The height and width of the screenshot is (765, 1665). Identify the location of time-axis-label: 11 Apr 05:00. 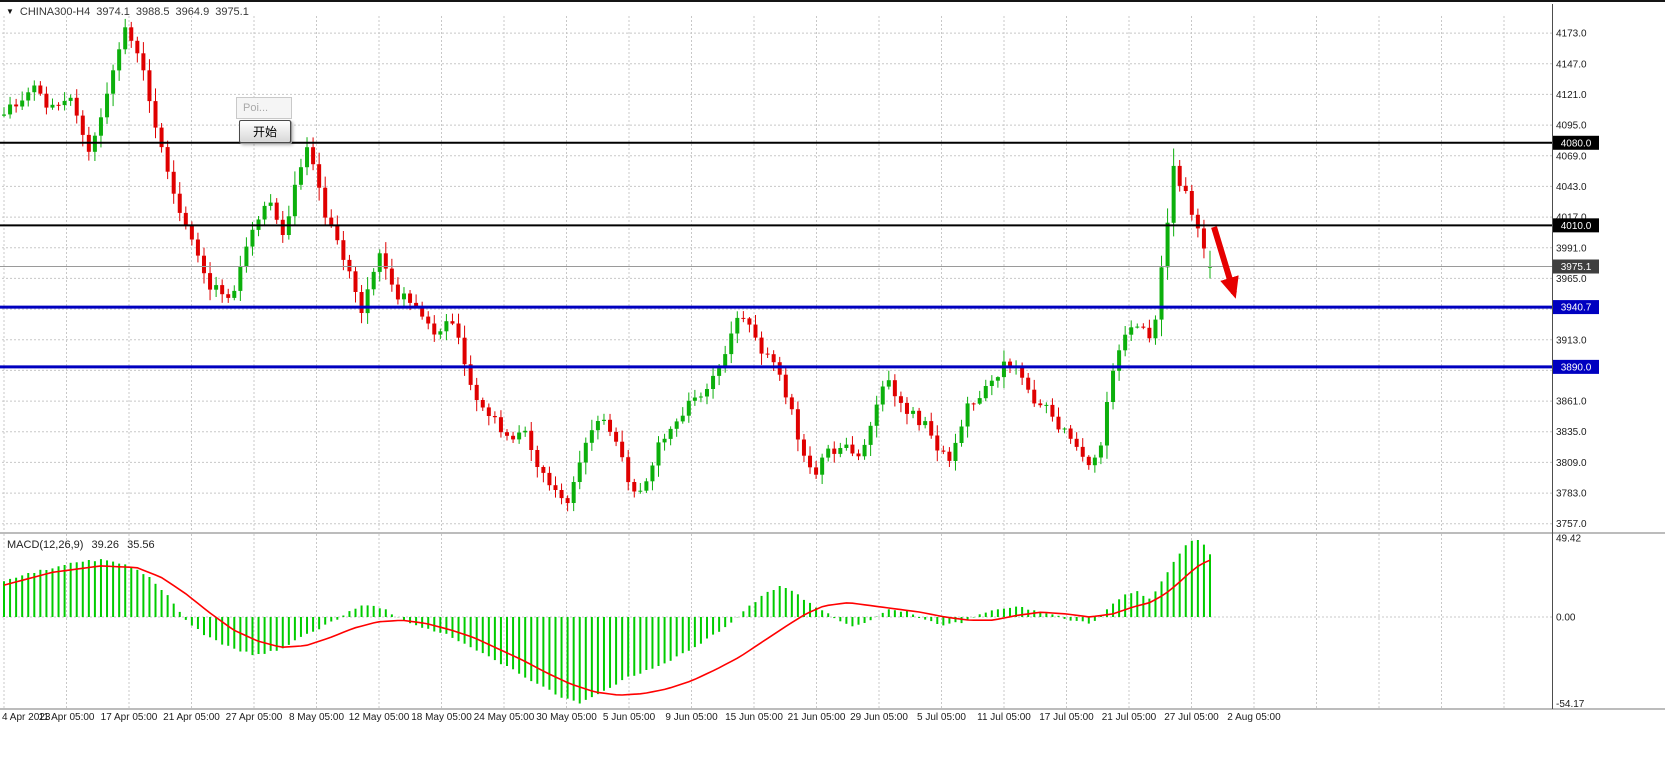
(67, 717).